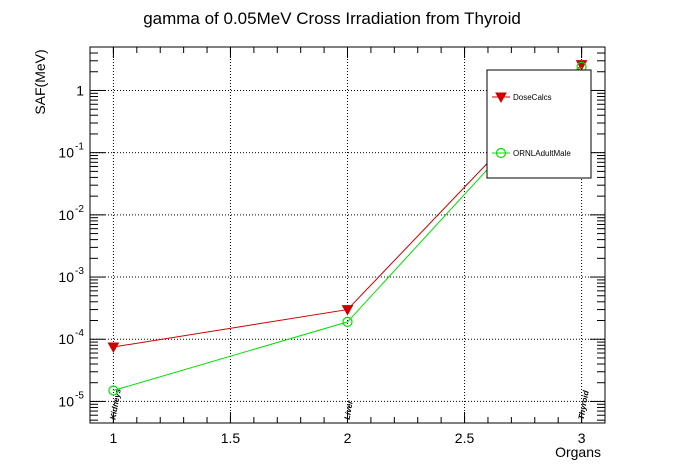  Describe the element at coordinates (79, 209) in the screenshot. I see `y-tick-exponent: -2` at that location.